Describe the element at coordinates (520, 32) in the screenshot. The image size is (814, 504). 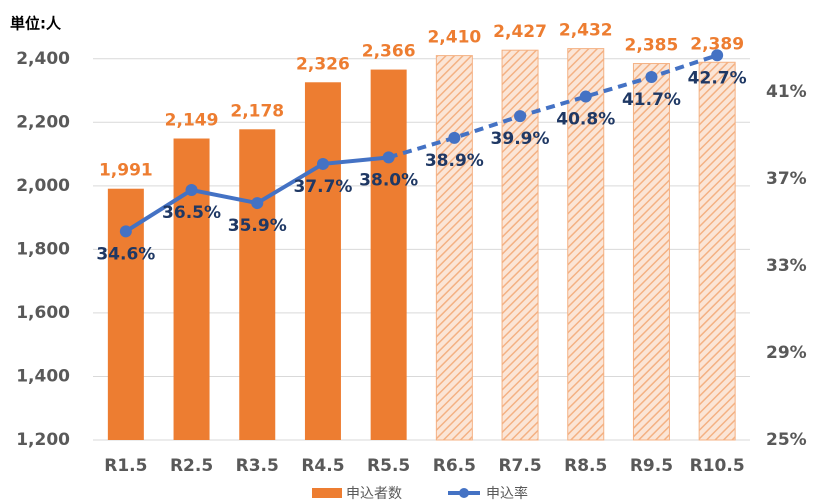
I see `bar-label: 2,427` at that location.